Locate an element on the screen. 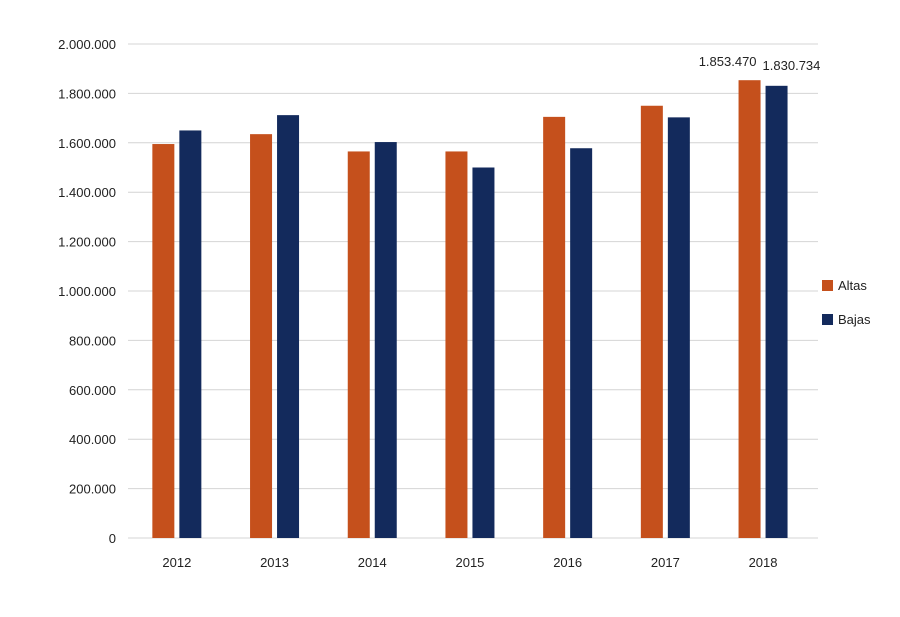 The height and width of the screenshot is (617, 900). x-tick-label: 2018 is located at coordinates (763, 562).